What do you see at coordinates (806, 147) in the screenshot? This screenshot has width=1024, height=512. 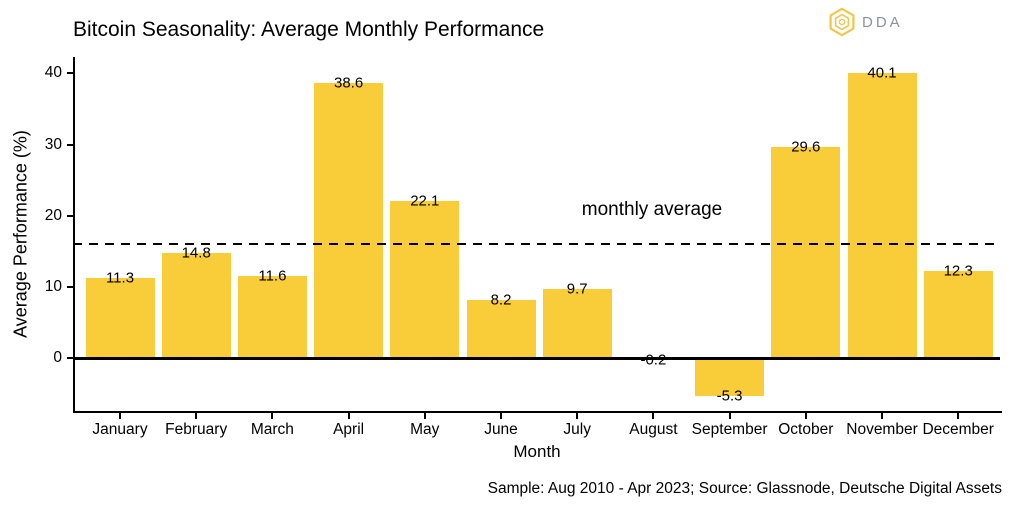 I see `bar-value-label: 29.6` at bounding box center [806, 147].